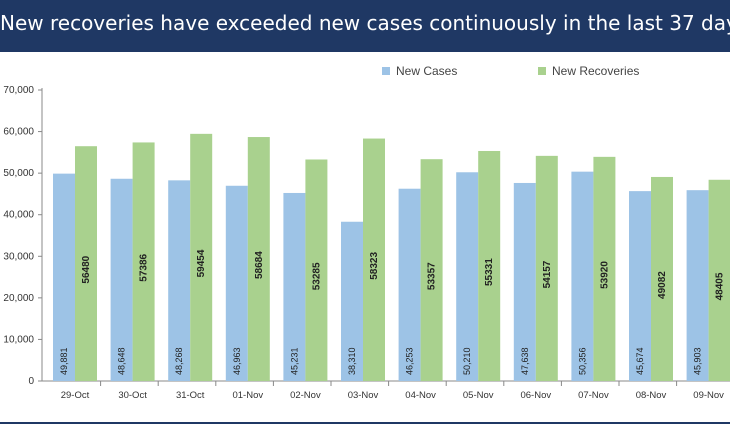  What do you see at coordinates (237, 361) in the screenshot?
I see `data-label-new-cases: 46,963` at bounding box center [237, 361].